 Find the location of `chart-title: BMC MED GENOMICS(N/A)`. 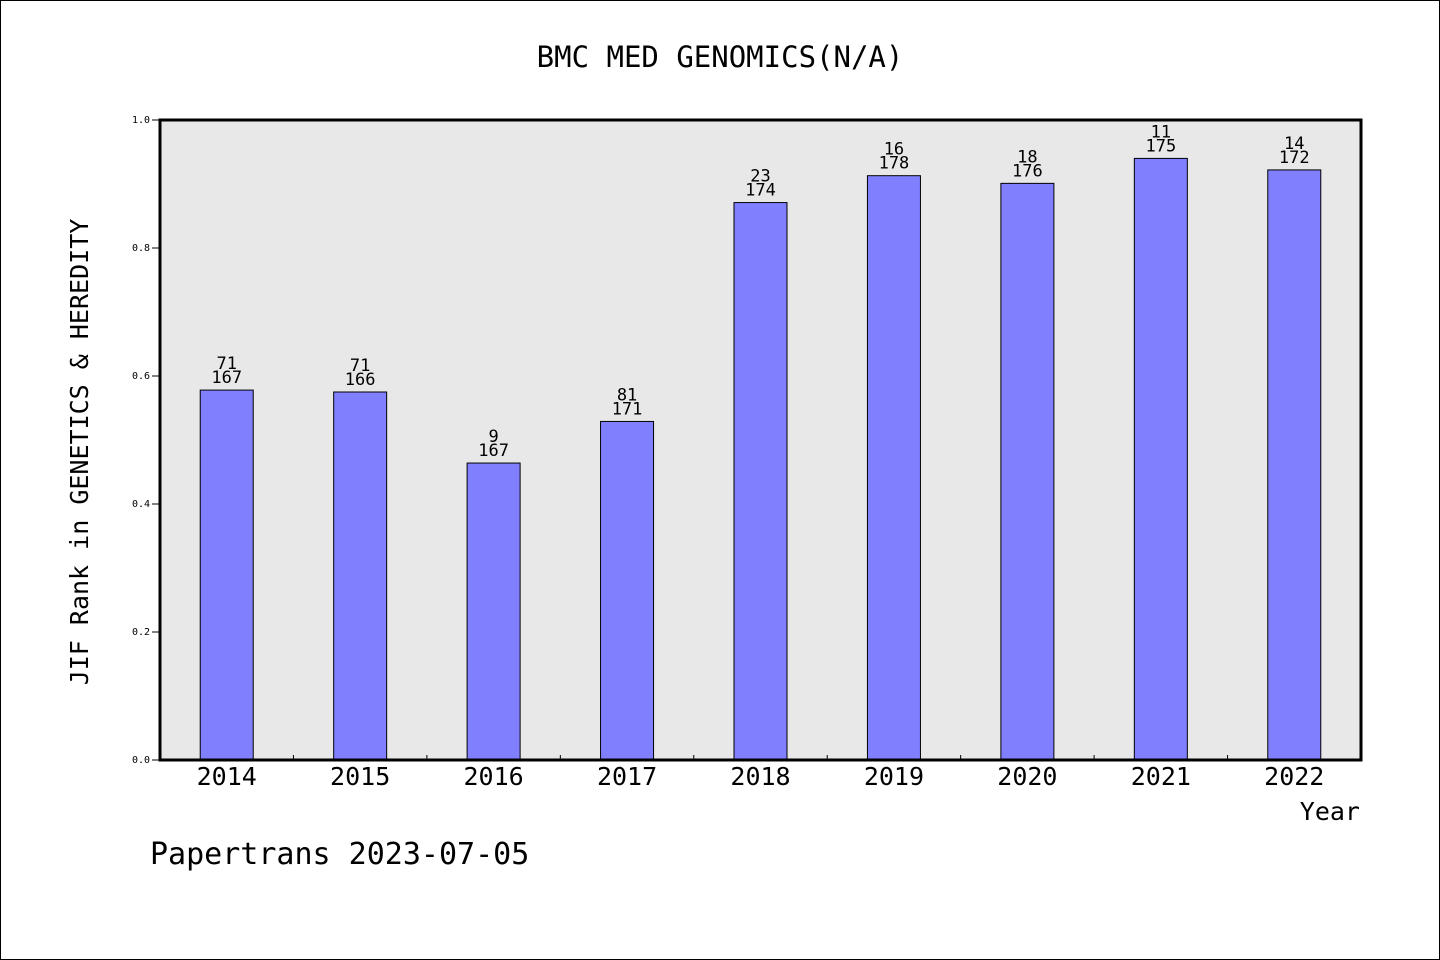

chart-title: BMC MED GENOMICS(N/A) is located at coordinates (720, 57).